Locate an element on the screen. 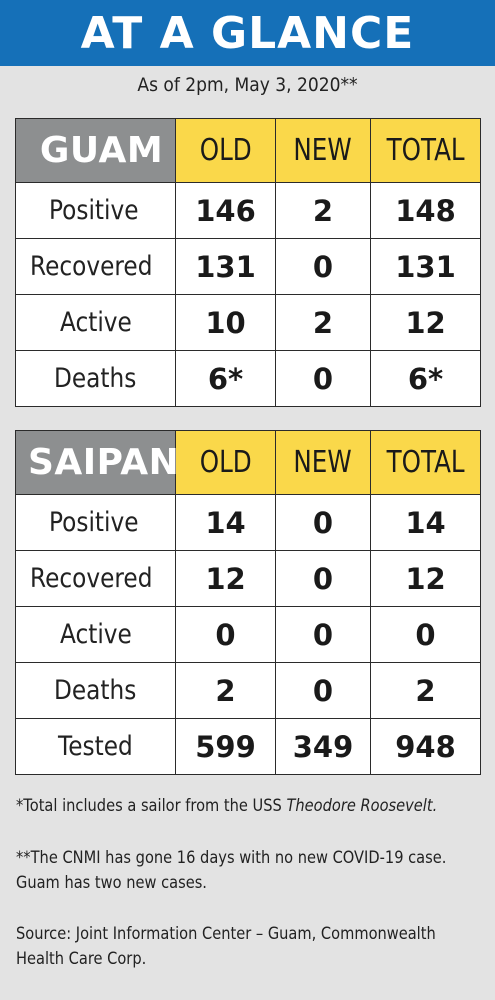  footnote-text: *Total includes a sailor from the USS is located at coordinates (151, 806).